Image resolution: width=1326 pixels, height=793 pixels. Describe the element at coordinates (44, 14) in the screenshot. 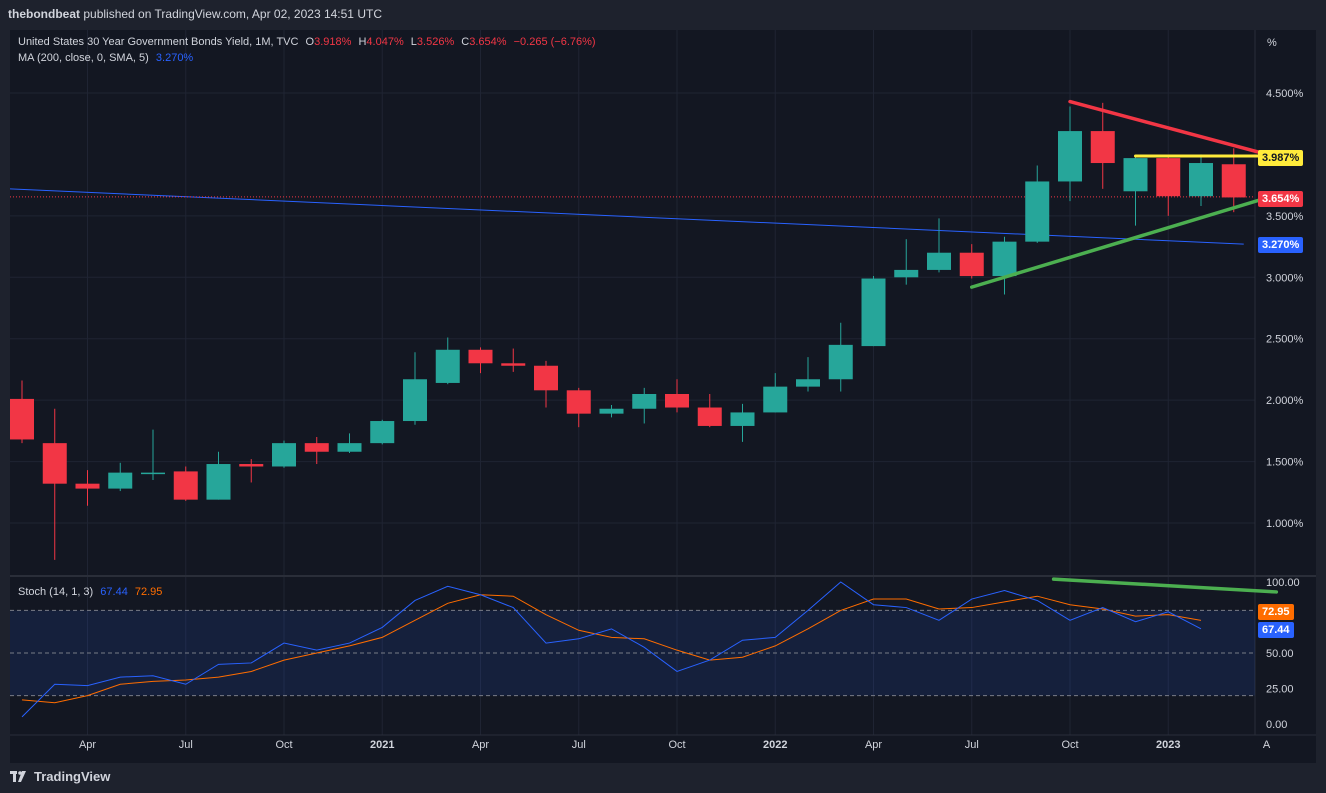

I see `publisher-user: thebondbeat` at that location.